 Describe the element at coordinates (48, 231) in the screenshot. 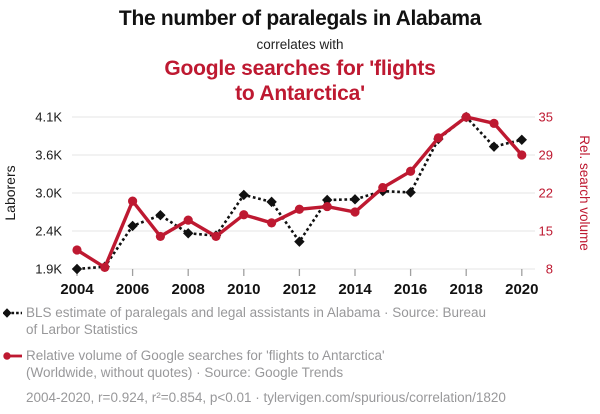

I see `left-axis-tick-label: 2.4K` at that location.